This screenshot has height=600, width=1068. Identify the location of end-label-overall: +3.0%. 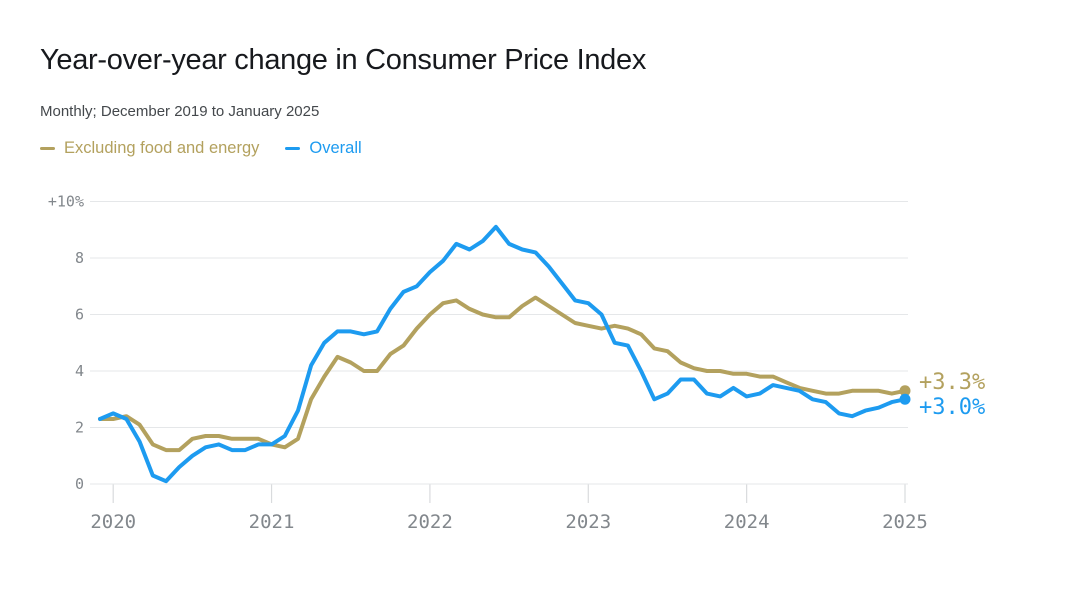
(952, 407).